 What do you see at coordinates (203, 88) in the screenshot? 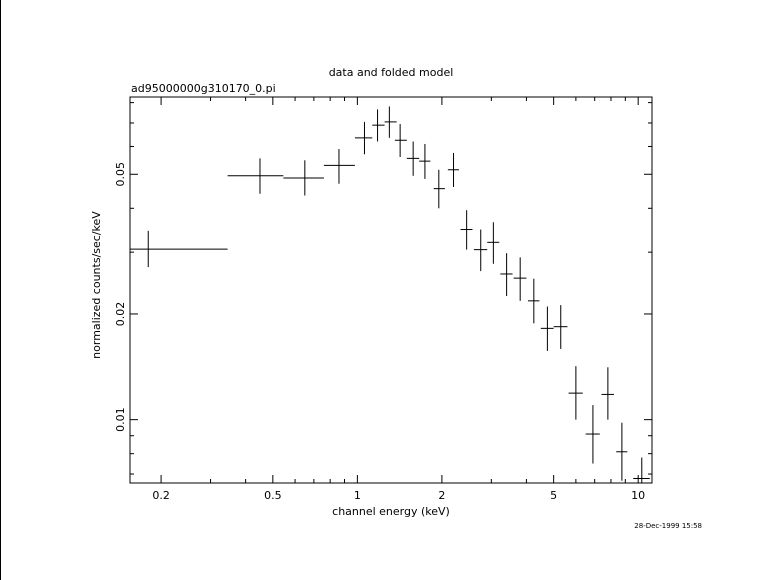
I see `chart-subtitle: ad95000000g310170_0.pi` at bounding box center [203, 88].